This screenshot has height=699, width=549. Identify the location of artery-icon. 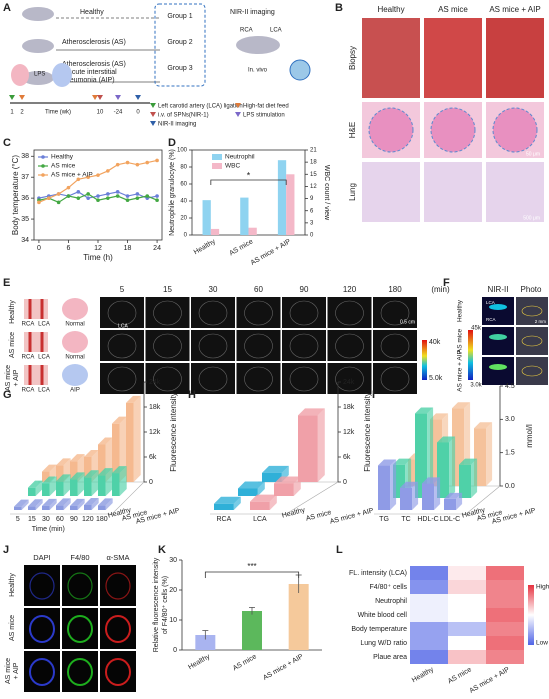
(36, 342).